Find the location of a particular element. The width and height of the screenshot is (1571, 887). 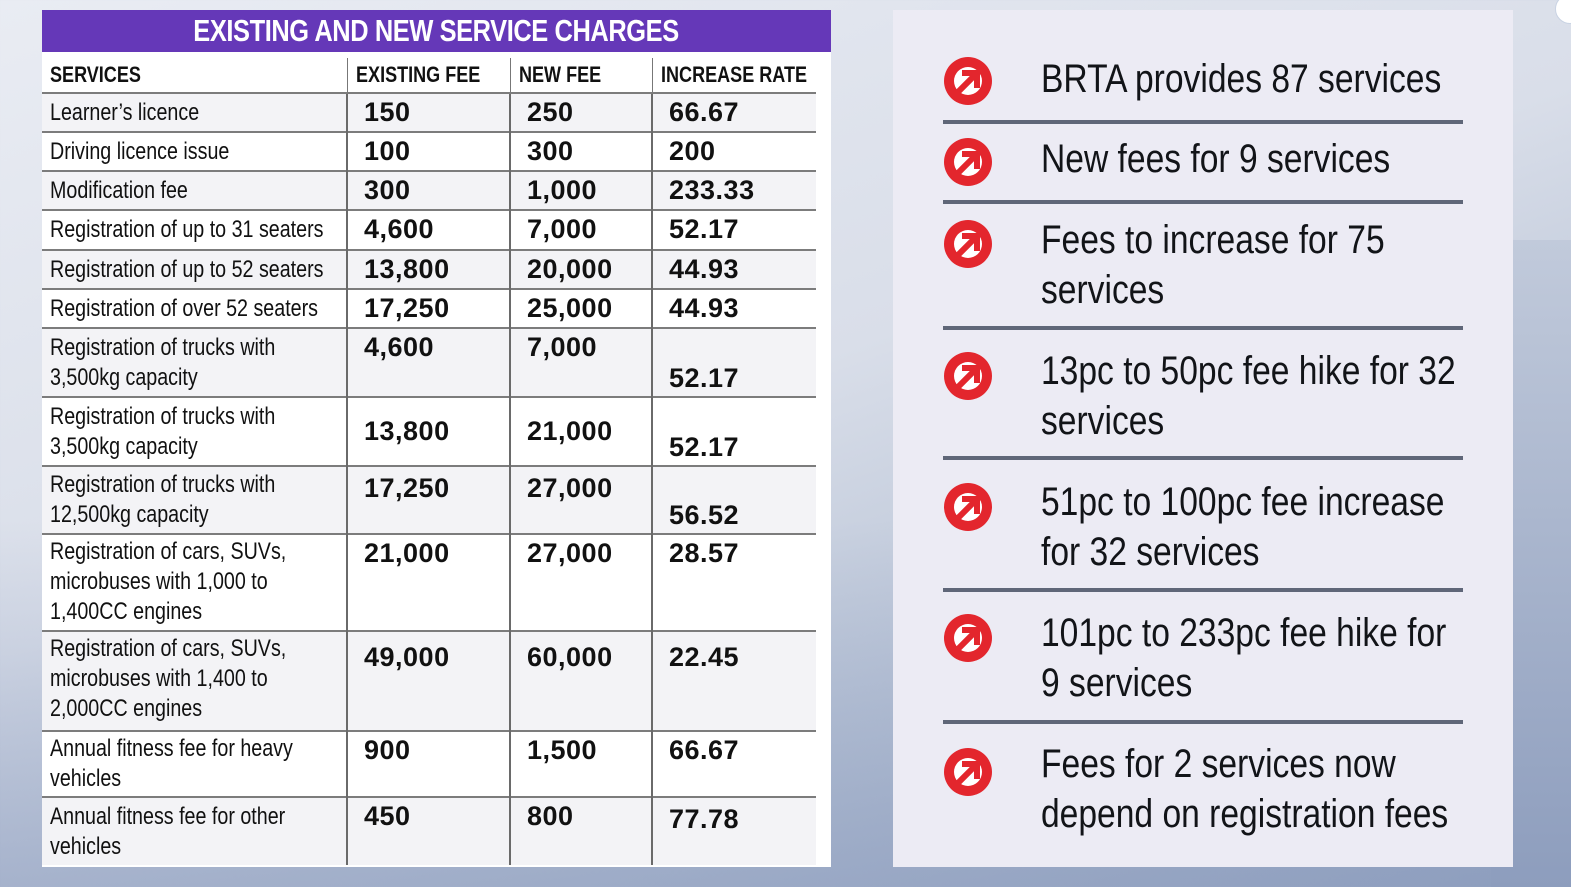

existing-fee: 150 is located at coordinates (428, 112).